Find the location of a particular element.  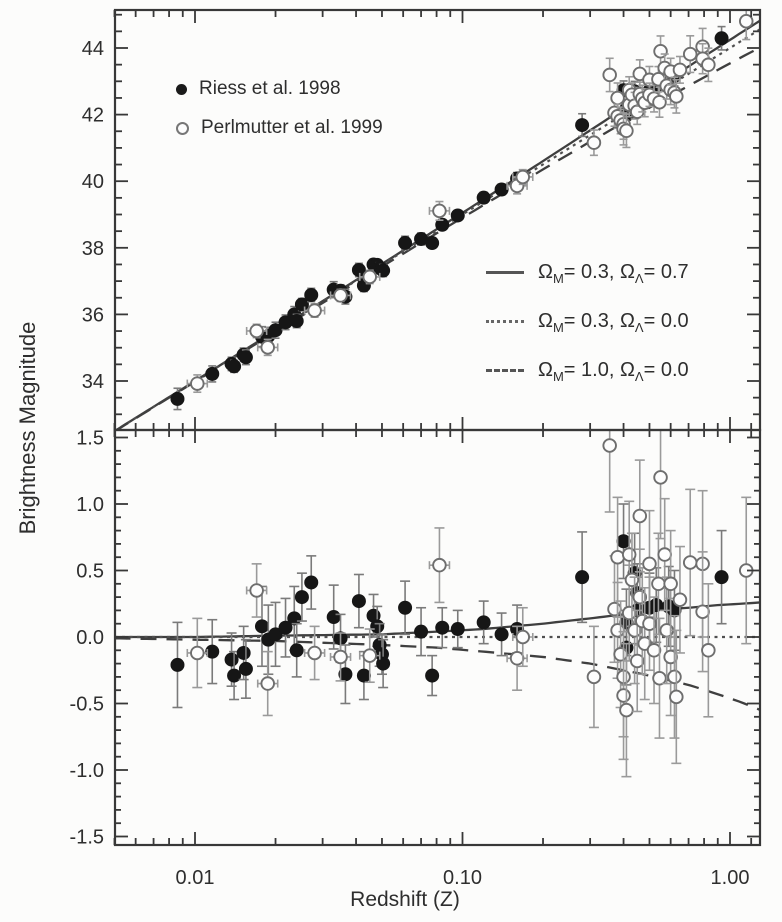

svg-text: 38 is located at coordinates (93, 249).